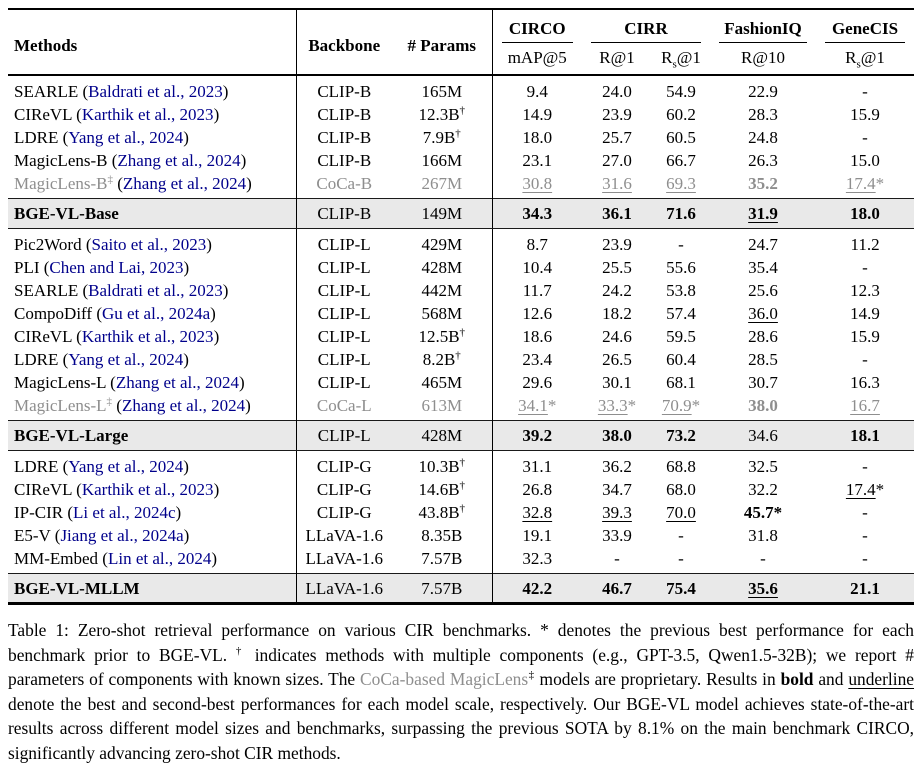 The width and height of the screenshot is (922, 781). What do you see at coordinates (681, 382) in the screenshot?
I see `value-cell: 68.1` at bounding box center [681, 382].